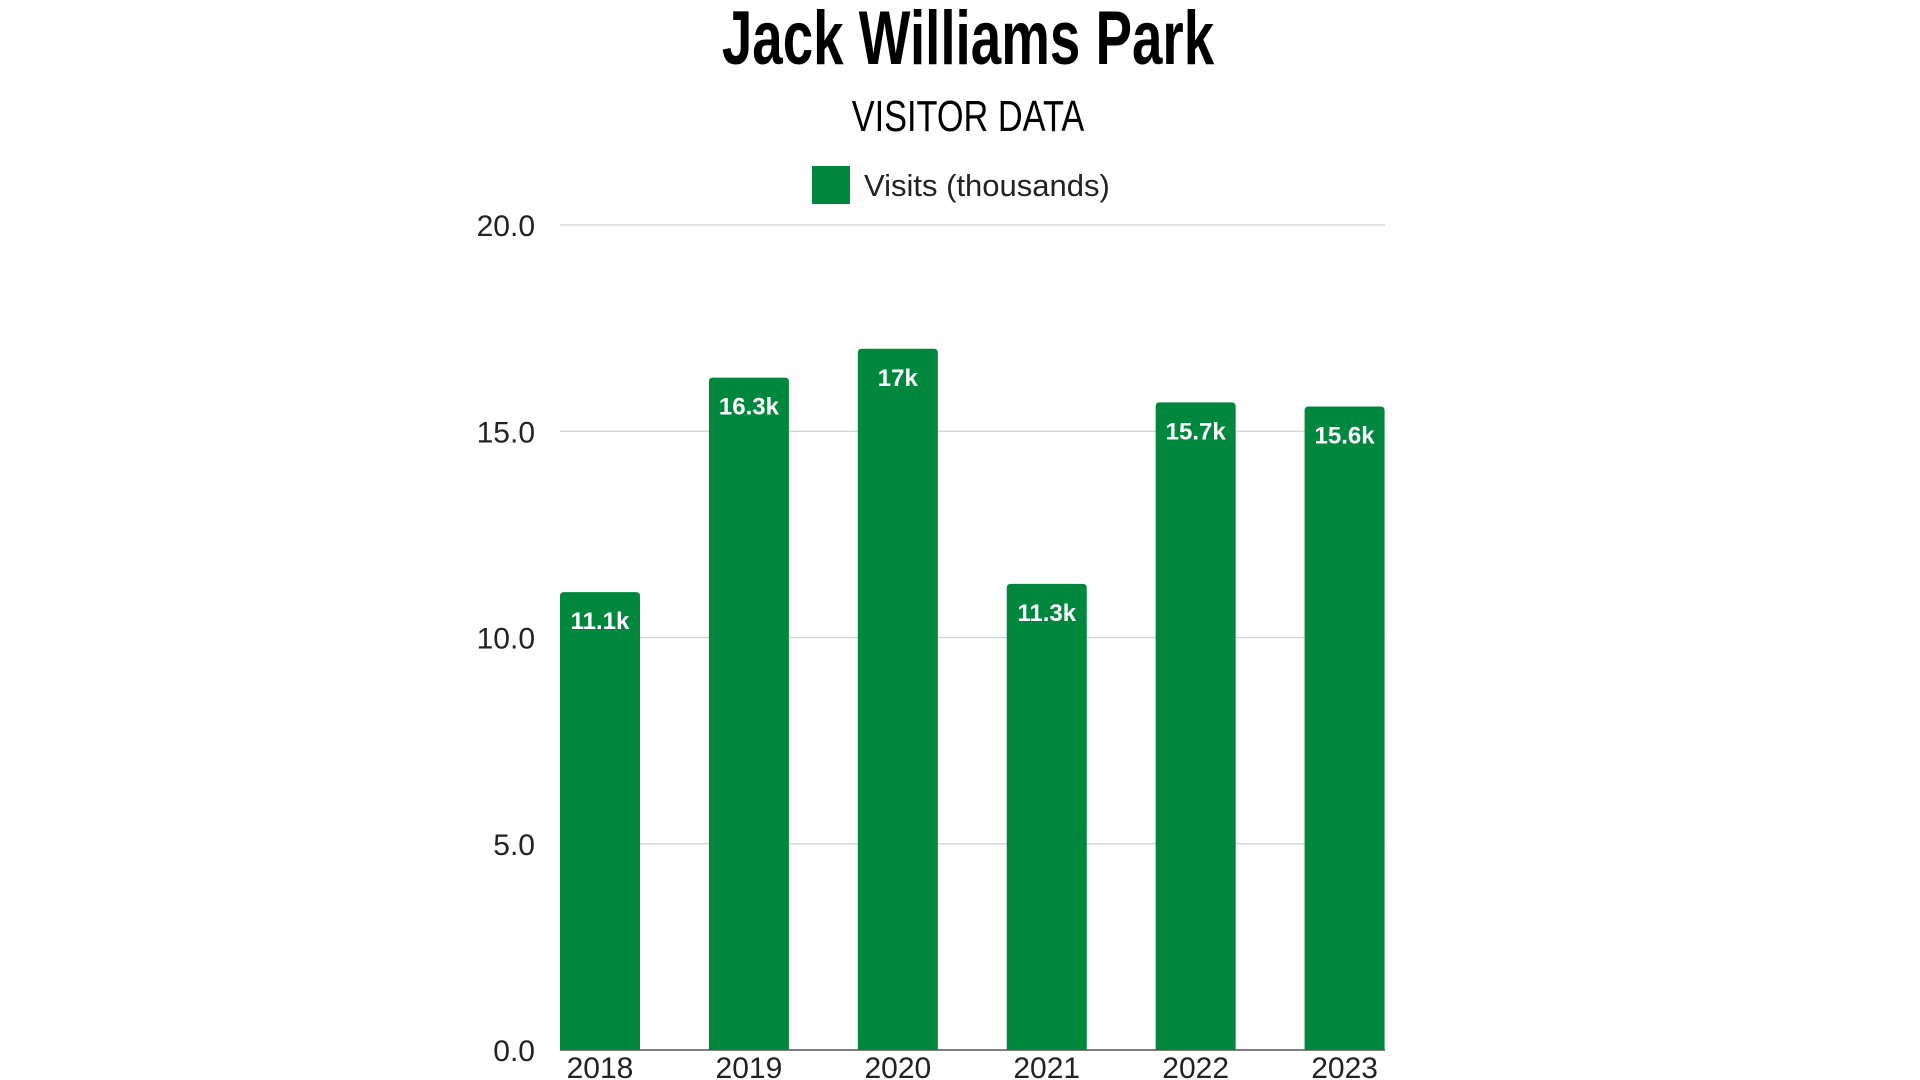  Describe the element at coordinates (506, 432) in the screenshot. I see `y-tick-label: 15.0` at that location.